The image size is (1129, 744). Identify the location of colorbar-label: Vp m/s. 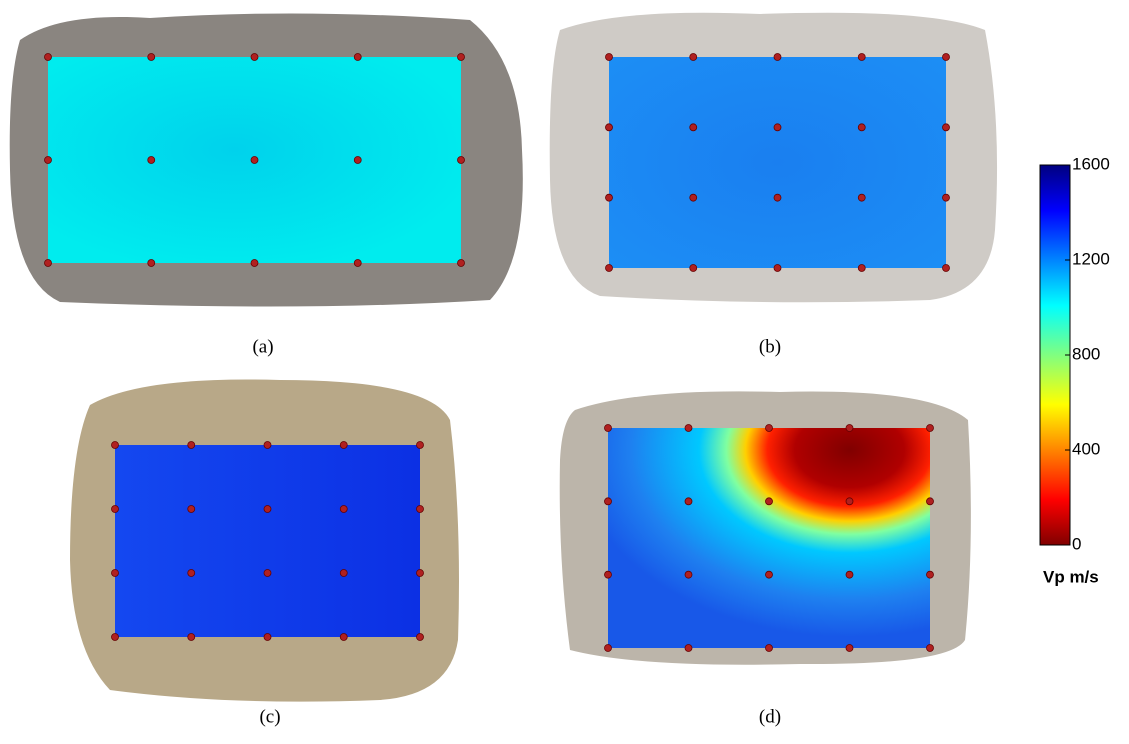
(1071, 576).